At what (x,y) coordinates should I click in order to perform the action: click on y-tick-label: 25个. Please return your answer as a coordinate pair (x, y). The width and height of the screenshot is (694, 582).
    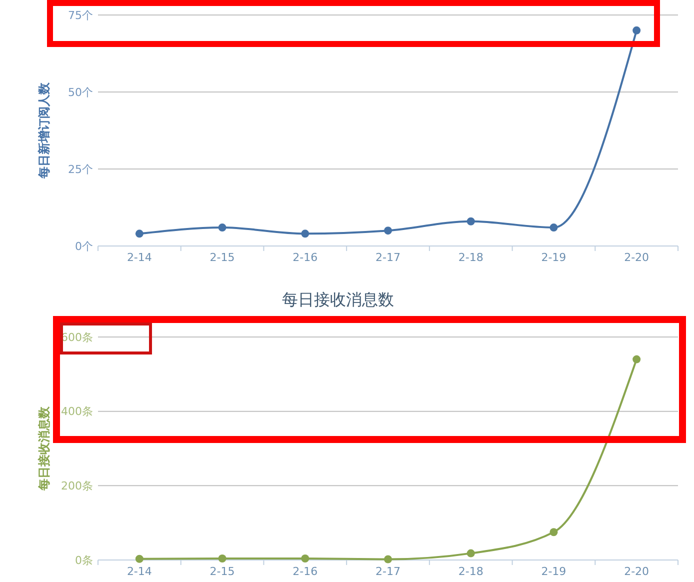
    Looking at the image, I should click on (80, 169).